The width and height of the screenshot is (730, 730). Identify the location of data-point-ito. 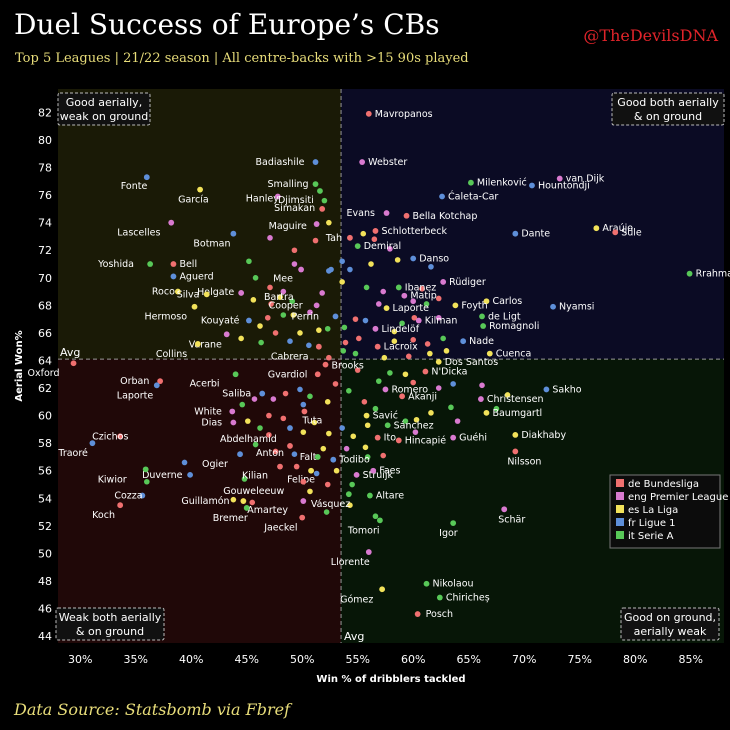
(377, 437).